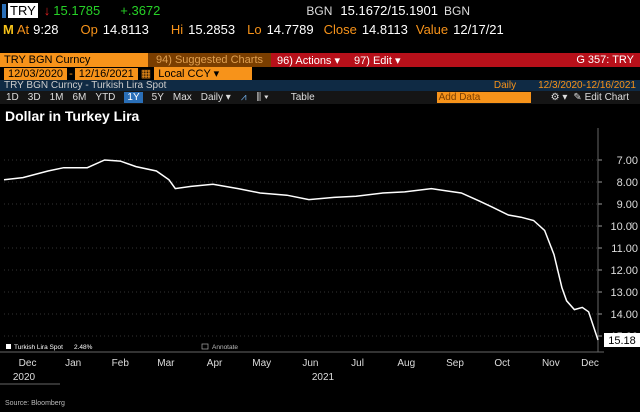 This screenshot has width=640, height=412. I want to click on legend-series-name: Turkish Lira Spot, so click(38, 347).